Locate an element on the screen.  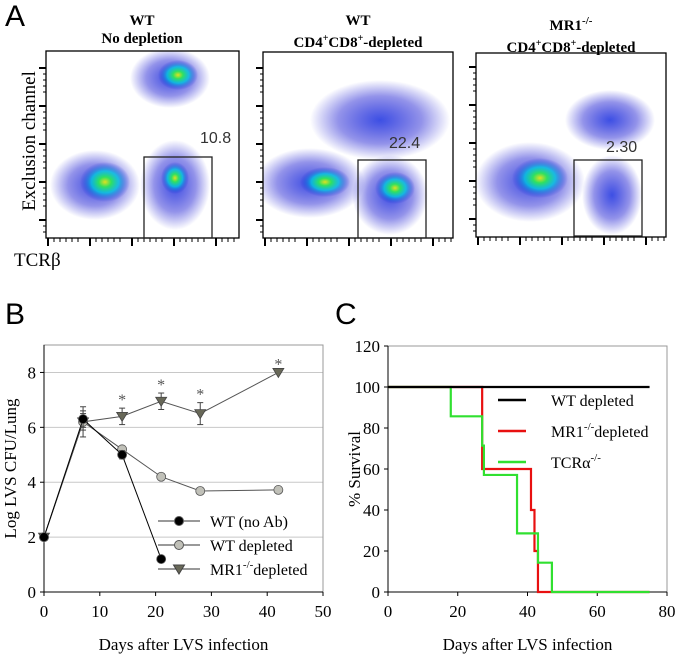
y-tick-label: 8 is located at coordinates (32, 372).